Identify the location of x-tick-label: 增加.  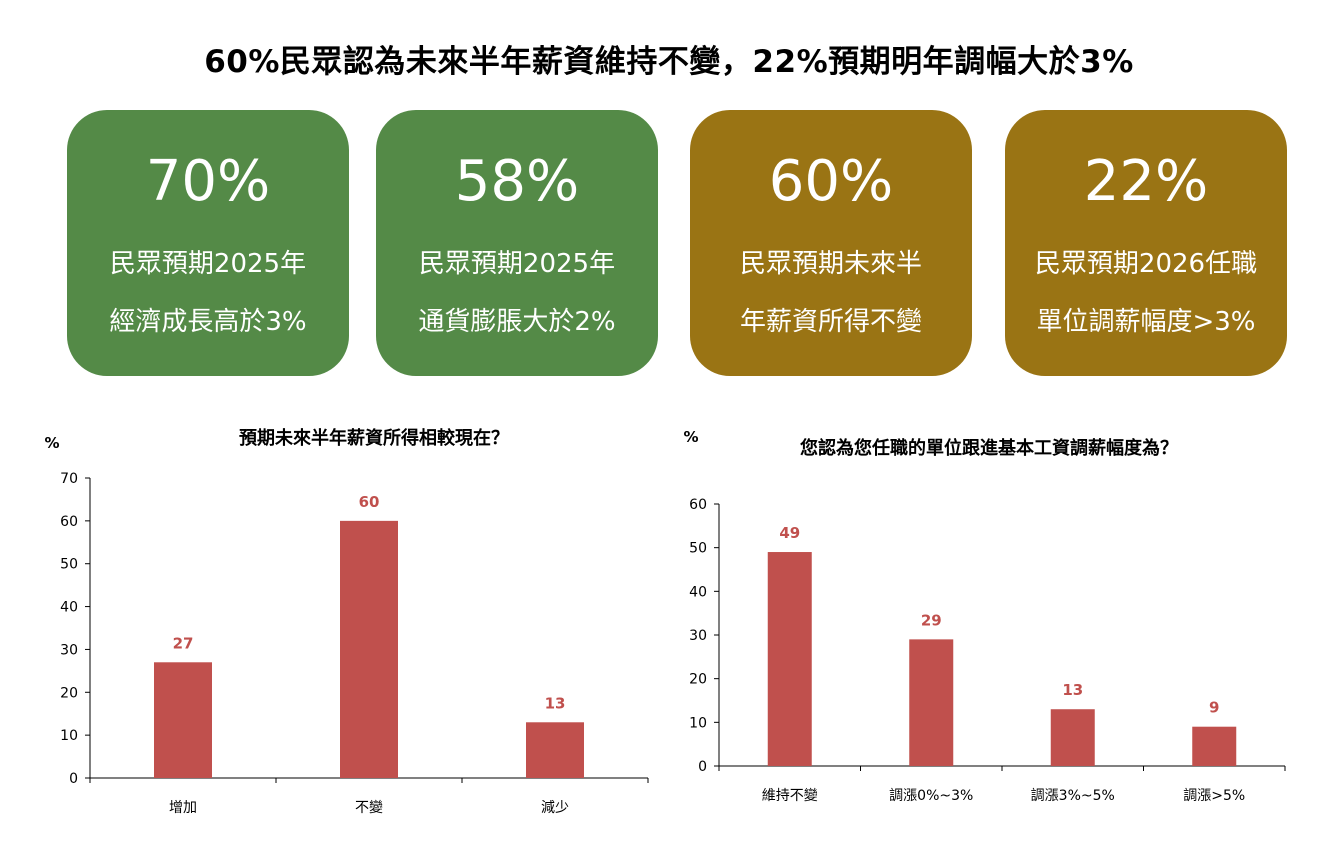
(183, 808).